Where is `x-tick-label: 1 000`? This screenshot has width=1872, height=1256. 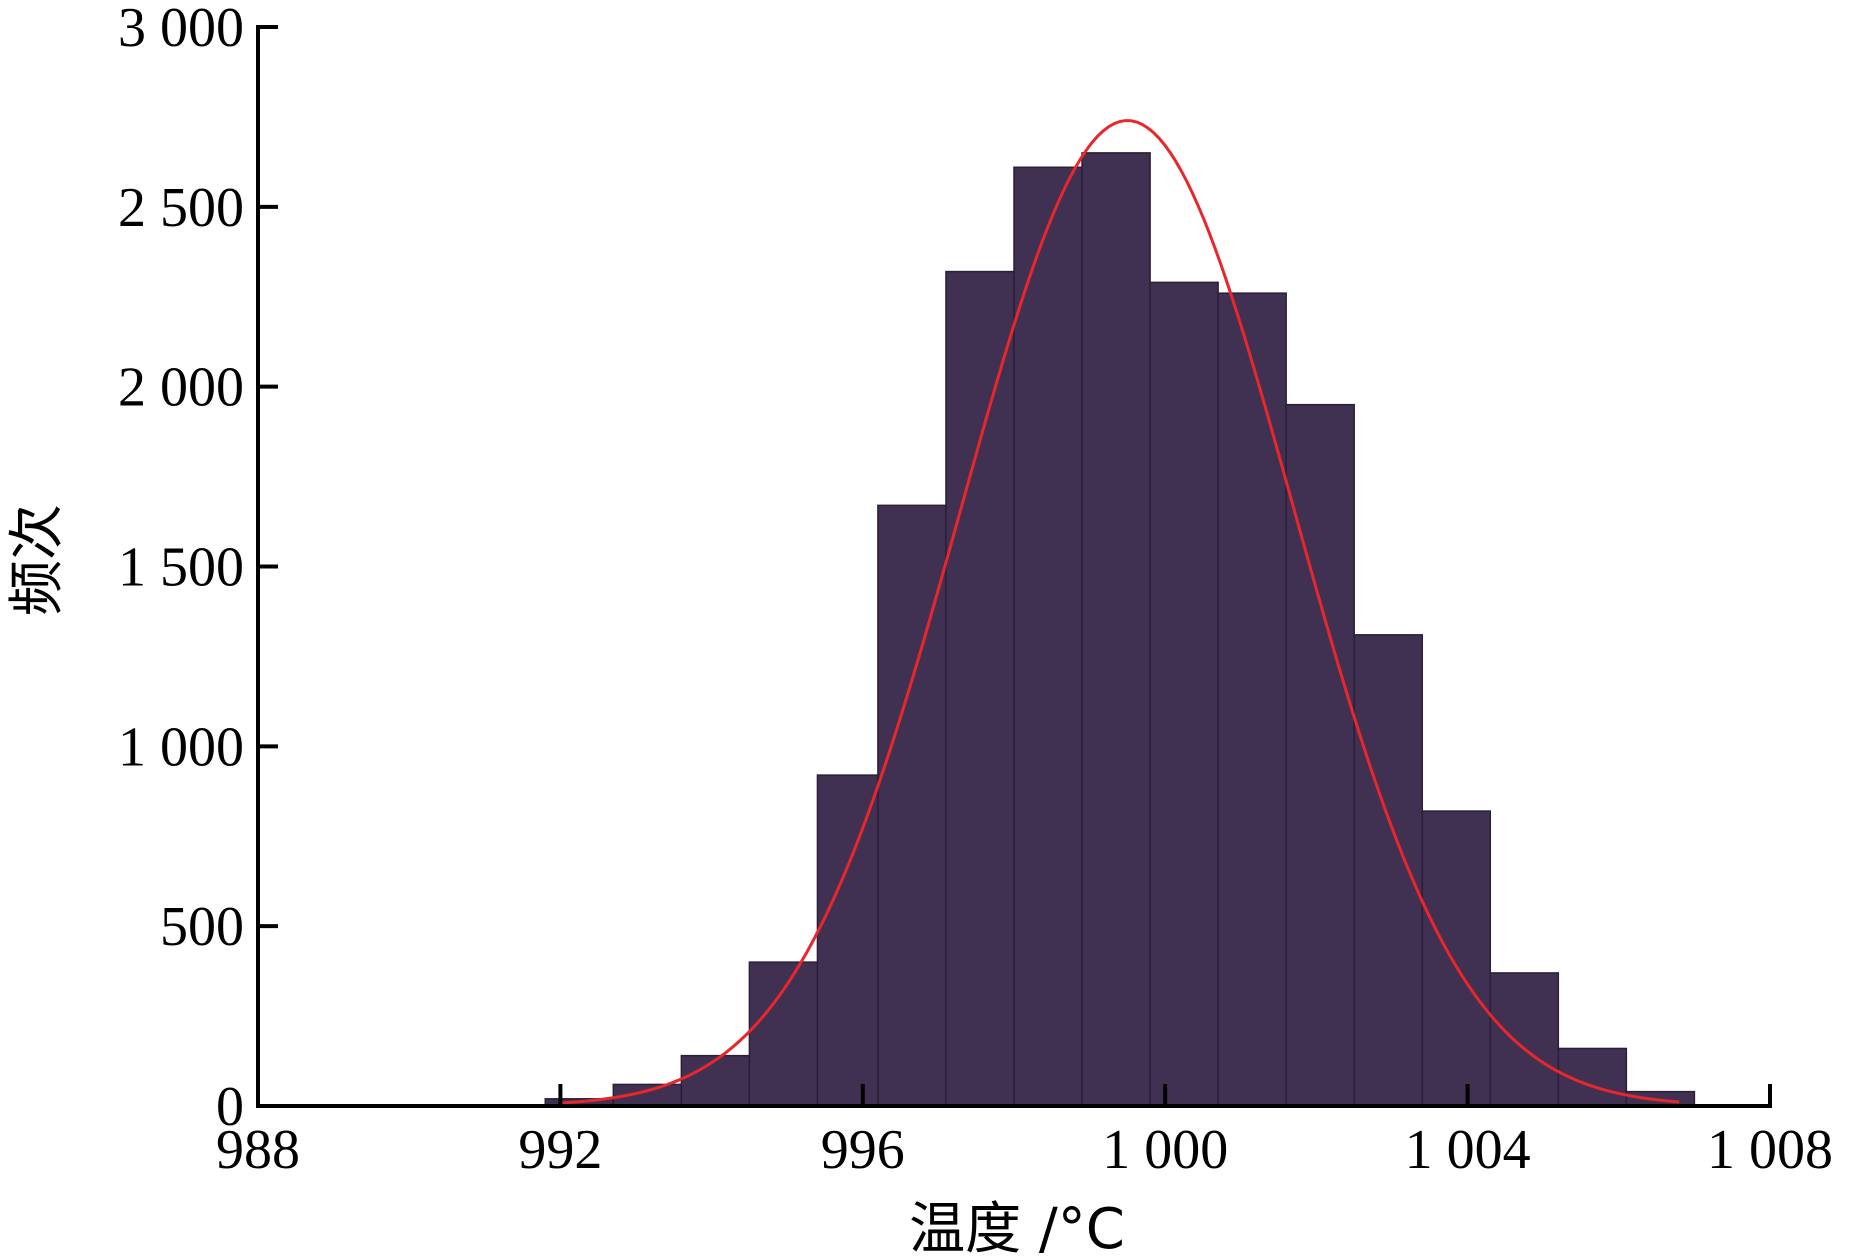 x-tick-label: 1 000 is located at coordinates (1165, 1150).